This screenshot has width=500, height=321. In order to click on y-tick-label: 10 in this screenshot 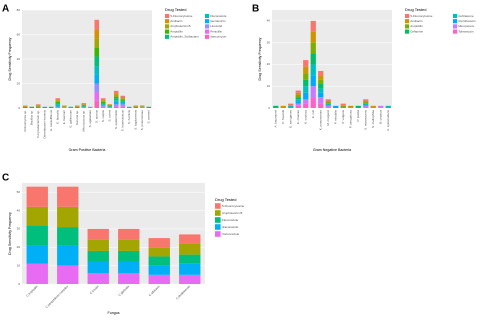, I will do `click(19, 265)`.